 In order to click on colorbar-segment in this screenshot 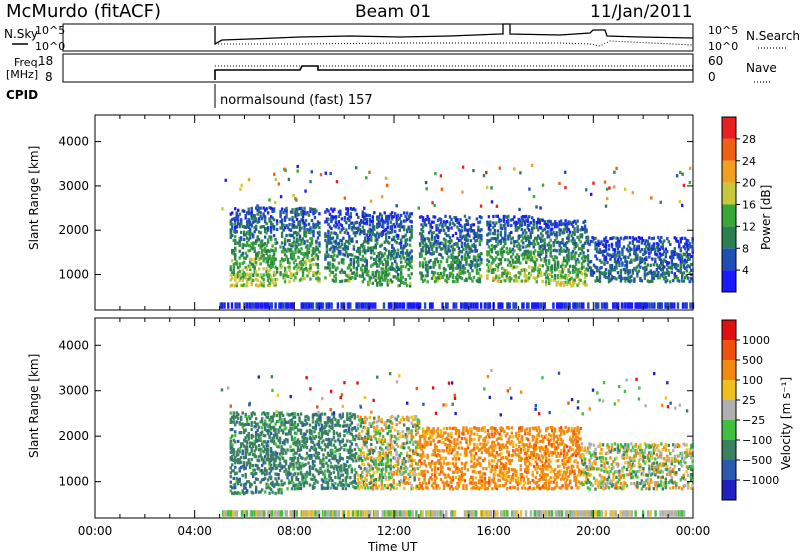, I will do `click(729, 237)`.